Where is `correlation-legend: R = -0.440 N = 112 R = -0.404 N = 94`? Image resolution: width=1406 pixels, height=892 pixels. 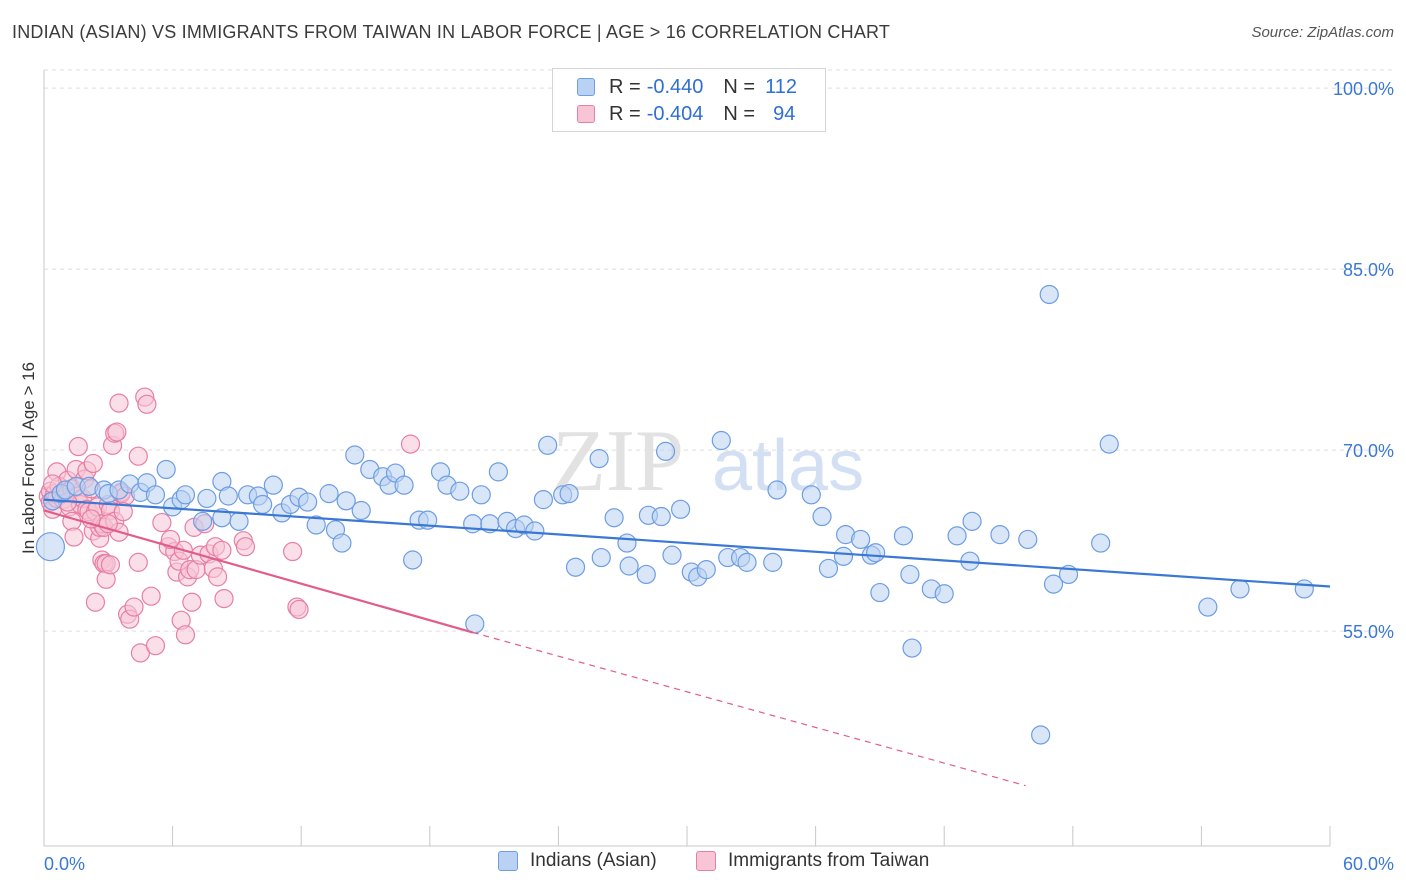 correlation-legend: R = -0.440 N = 112 R = -0.404 N = 94 is located at coordinates (689, 100).